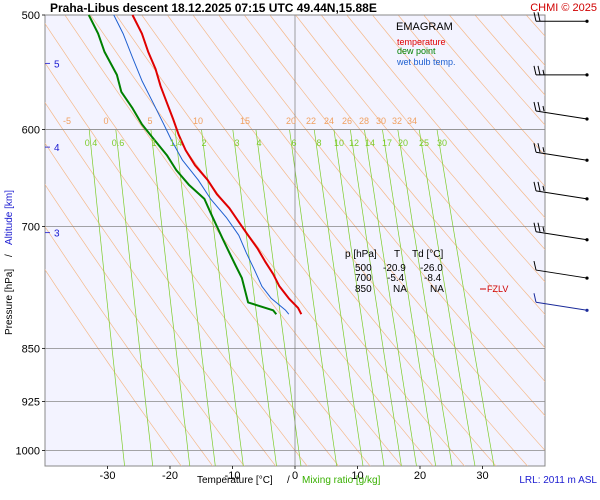  I want to click on mixing-ratio-label: 0.4, so click(91, 143).